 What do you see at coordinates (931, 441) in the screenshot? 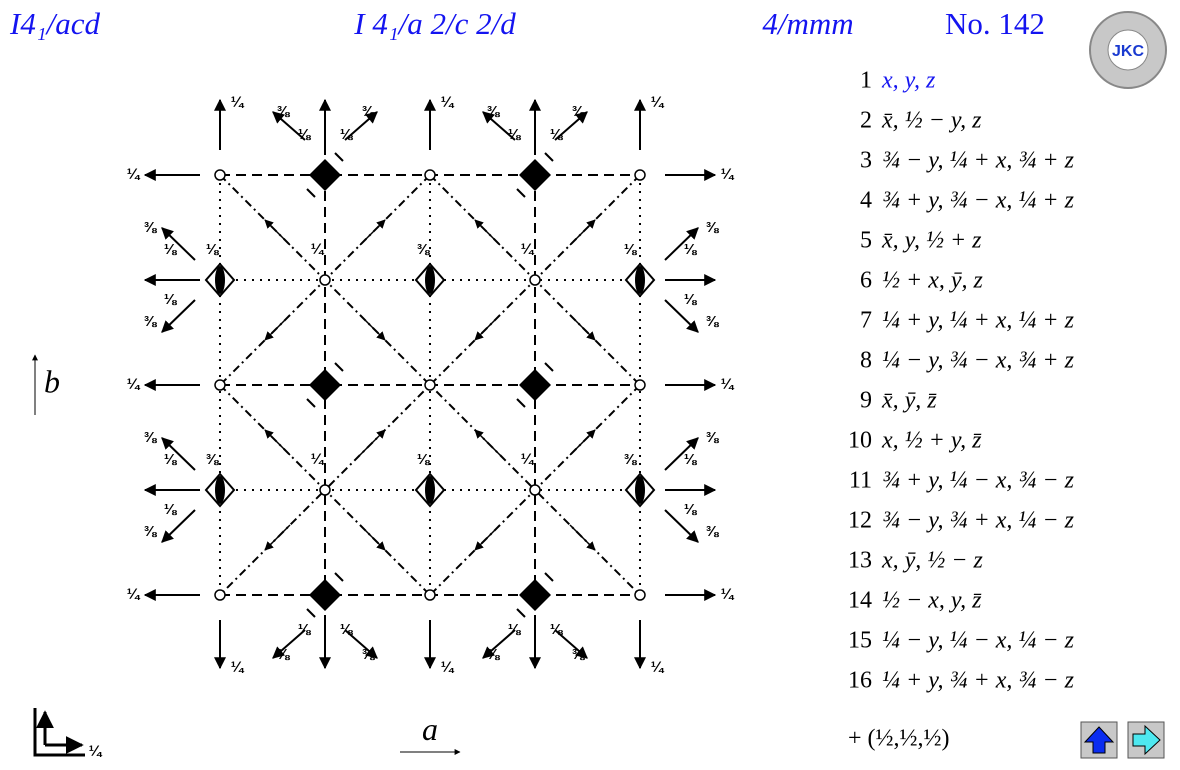
I see `operation-text: x, ½ + y, z̄` at bounding box center [931, 441].